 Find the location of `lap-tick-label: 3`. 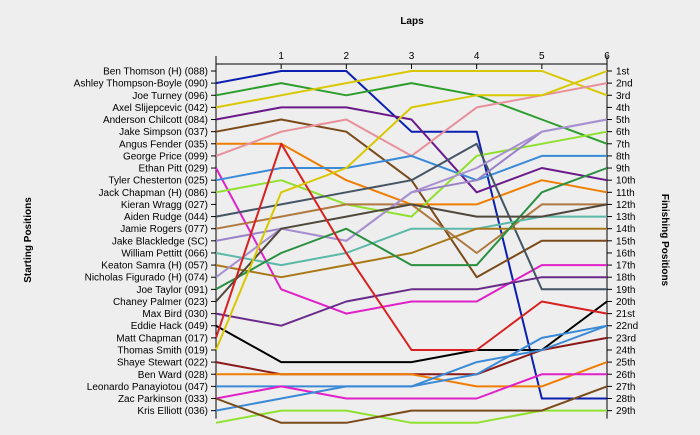

lap-tick-label: 3 is located at coordinates (412, 56).